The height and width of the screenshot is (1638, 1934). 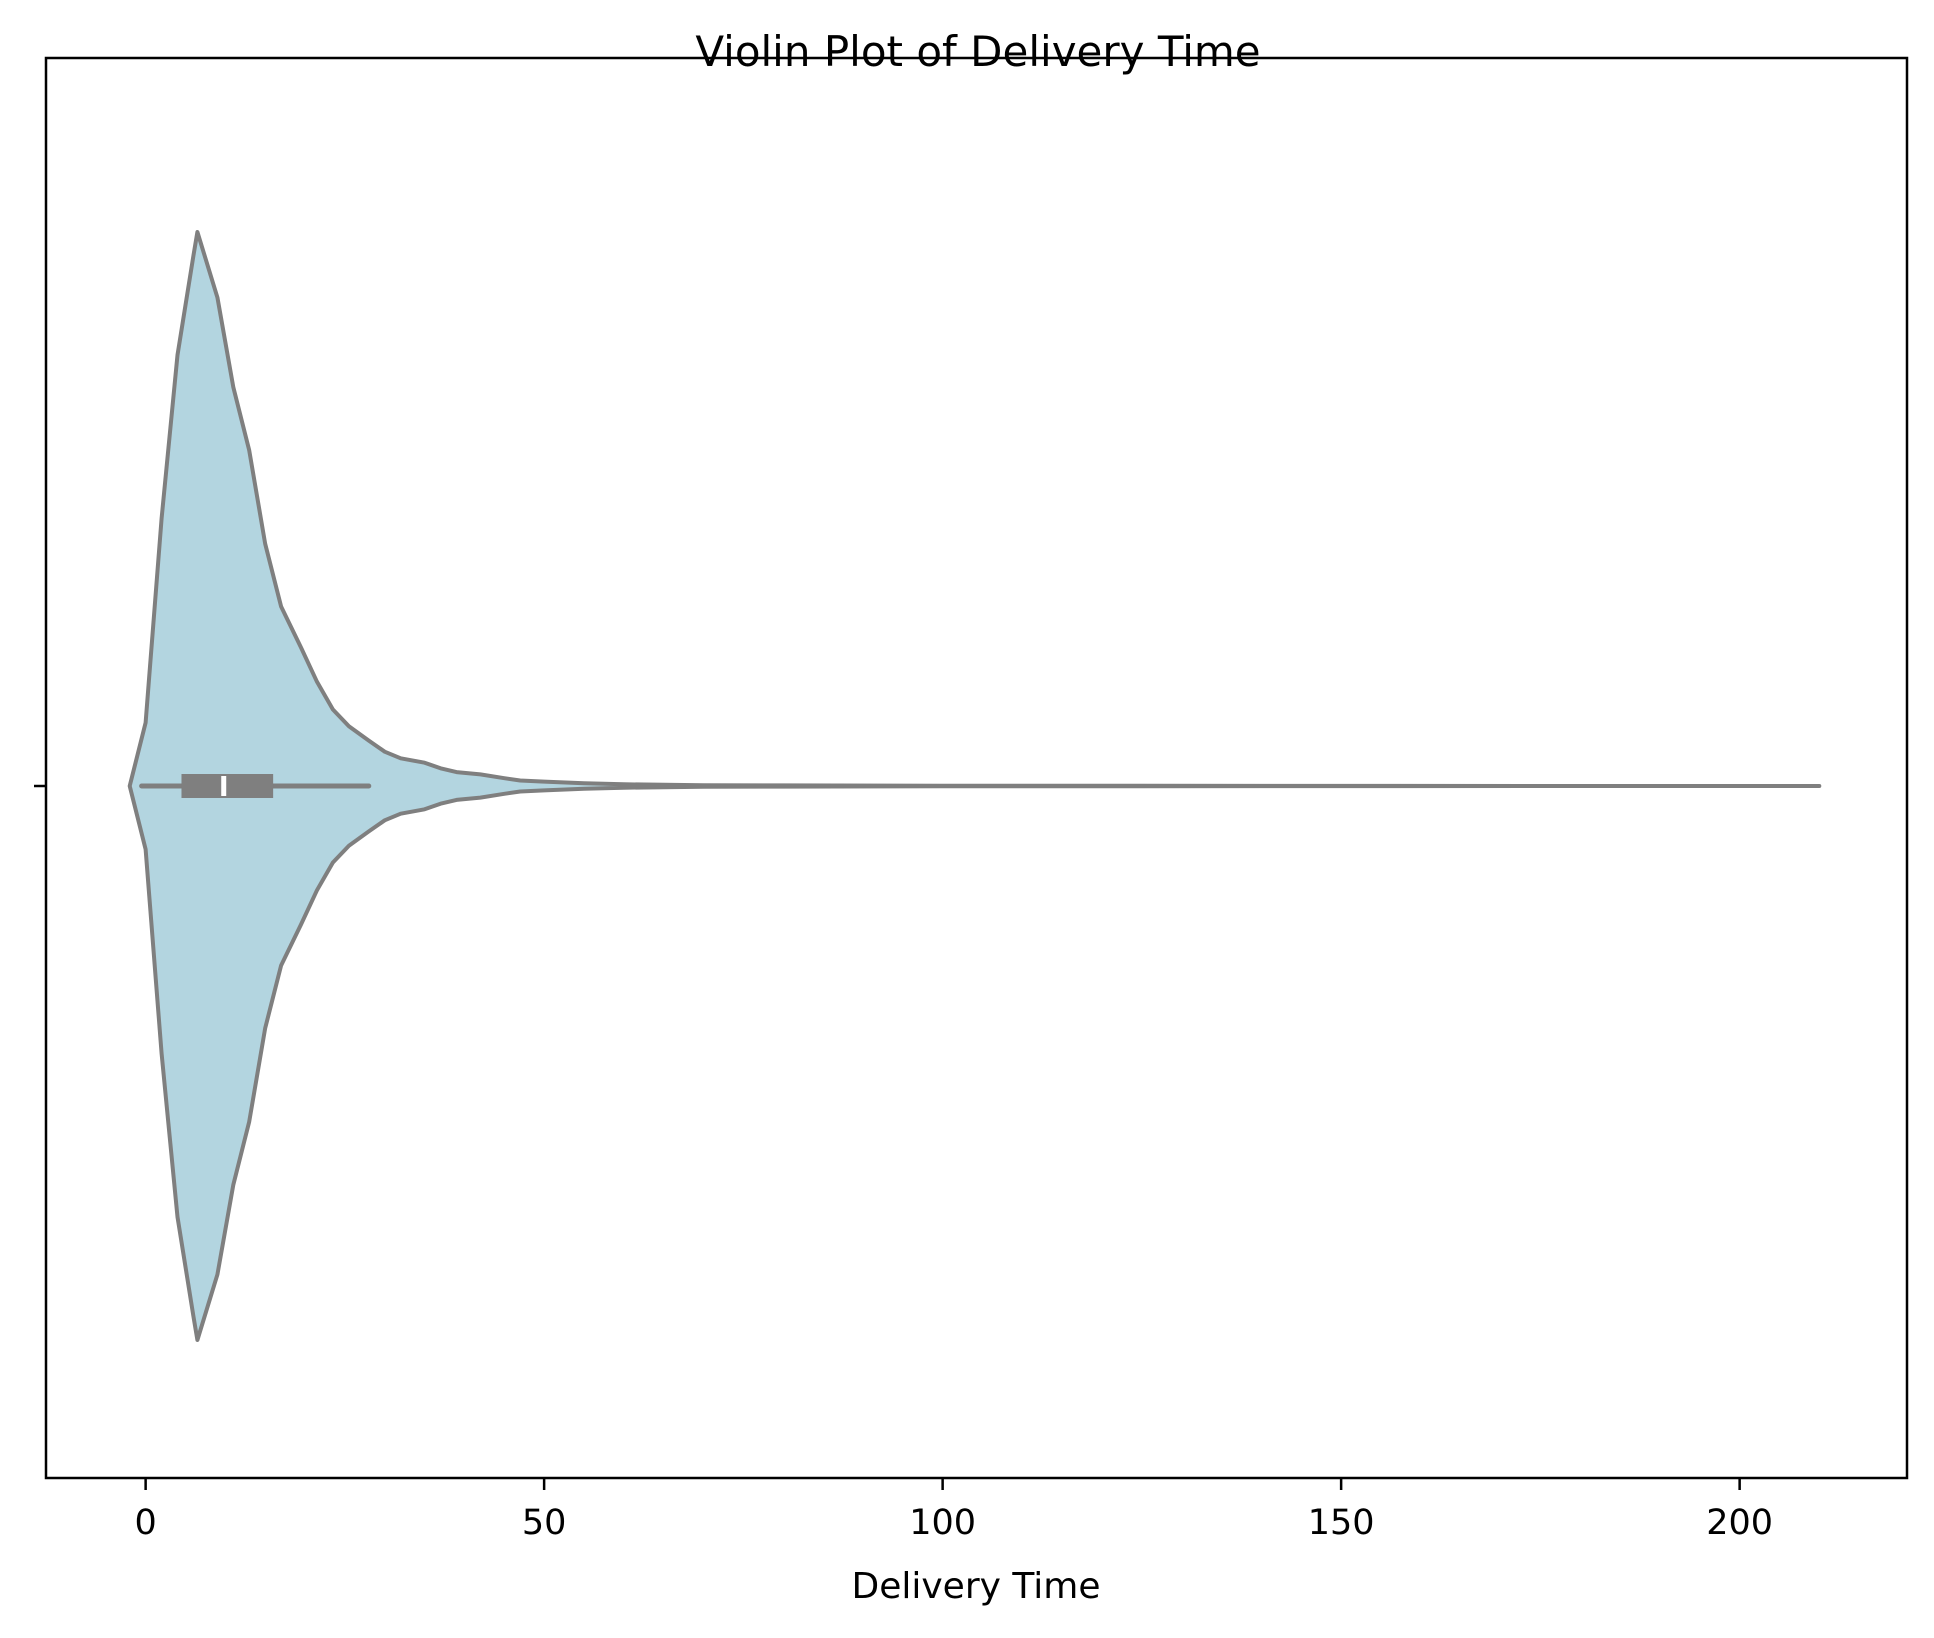 I want to click on box-iqr, so click(x=227, y=786).